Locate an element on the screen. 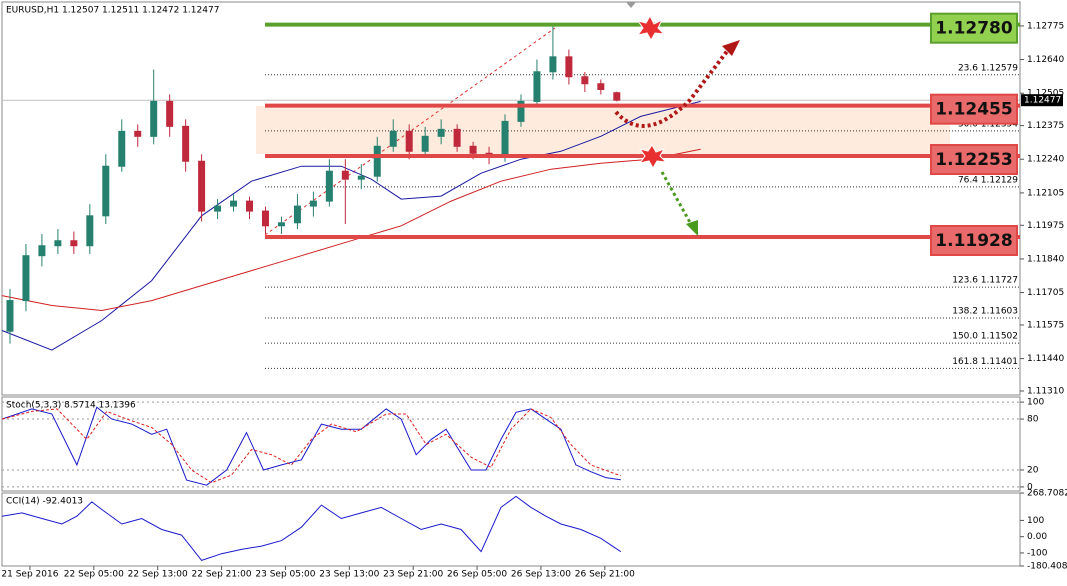 The image size is (1067, 586). zone is located at coordinates (603, 130).